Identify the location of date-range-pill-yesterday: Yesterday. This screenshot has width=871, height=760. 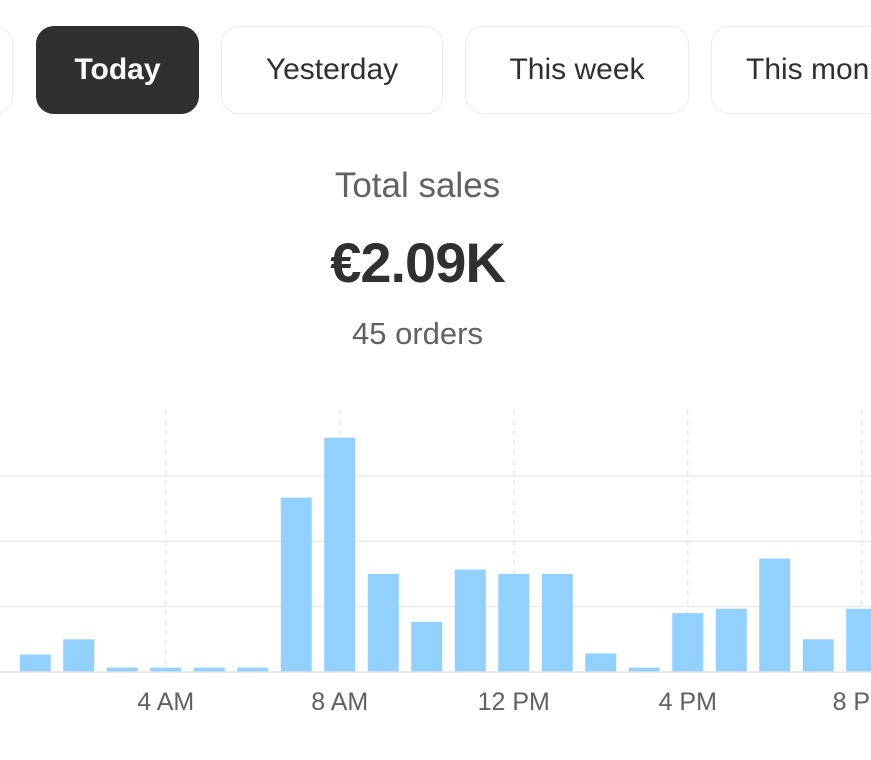
(332, 70).